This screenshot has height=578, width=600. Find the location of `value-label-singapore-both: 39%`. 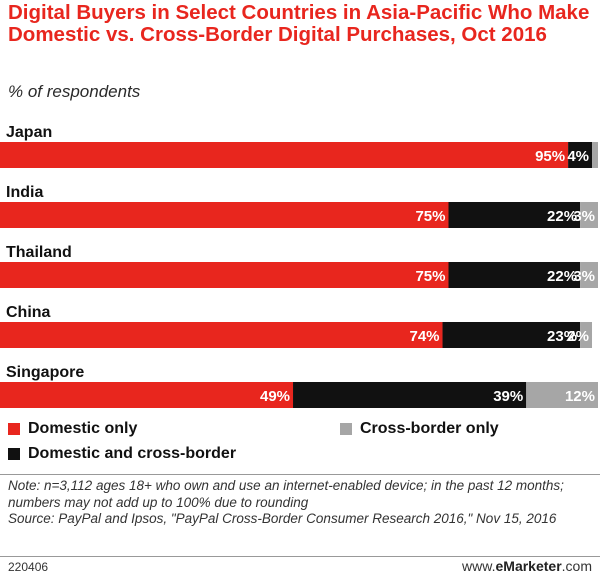

value-label-singapore-both: 39% is located at coordinates (508, 396).